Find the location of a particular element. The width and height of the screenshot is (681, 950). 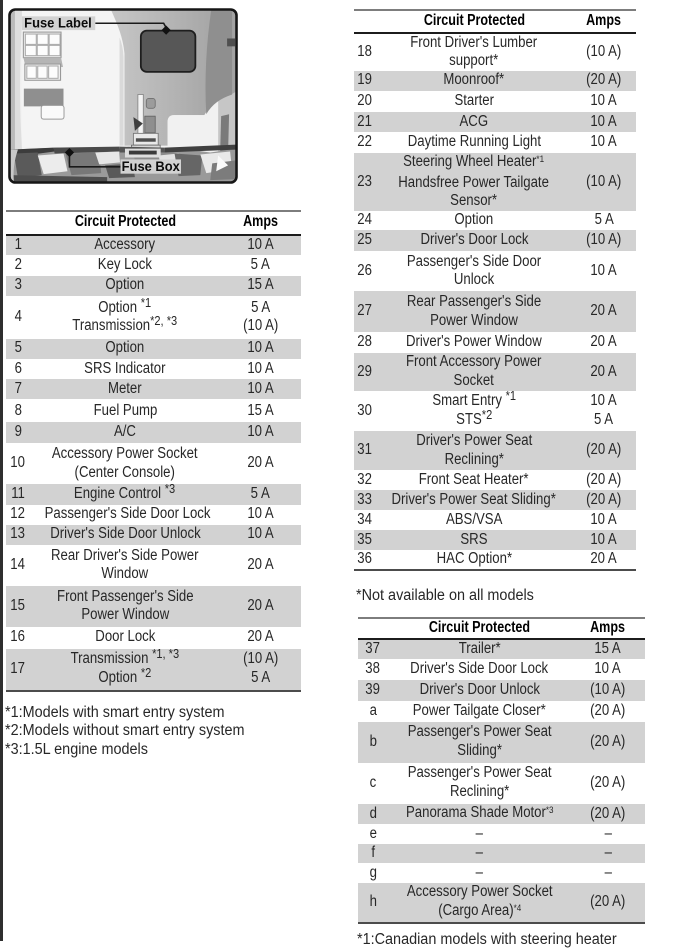

svg-text: Fuse Box is located at coordinates (151, 166).